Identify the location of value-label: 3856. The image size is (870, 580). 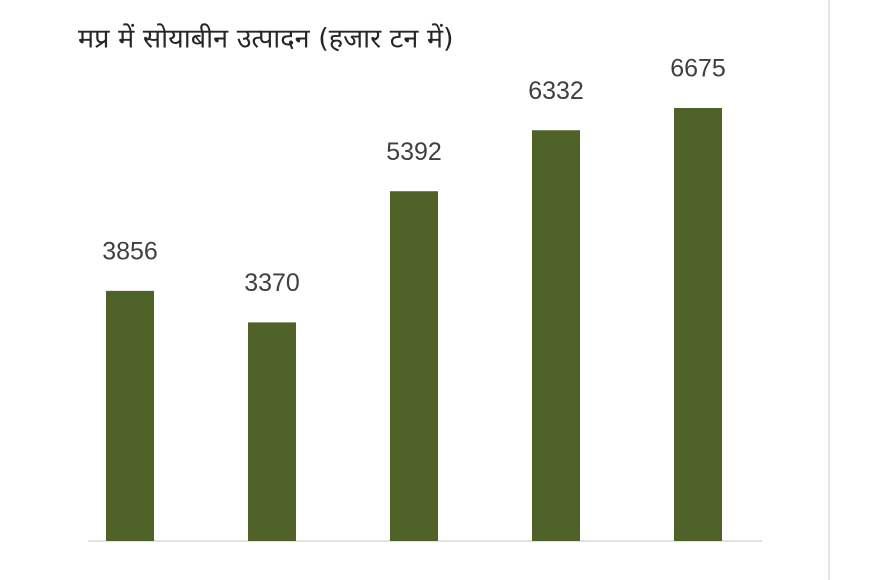
(130, 251).